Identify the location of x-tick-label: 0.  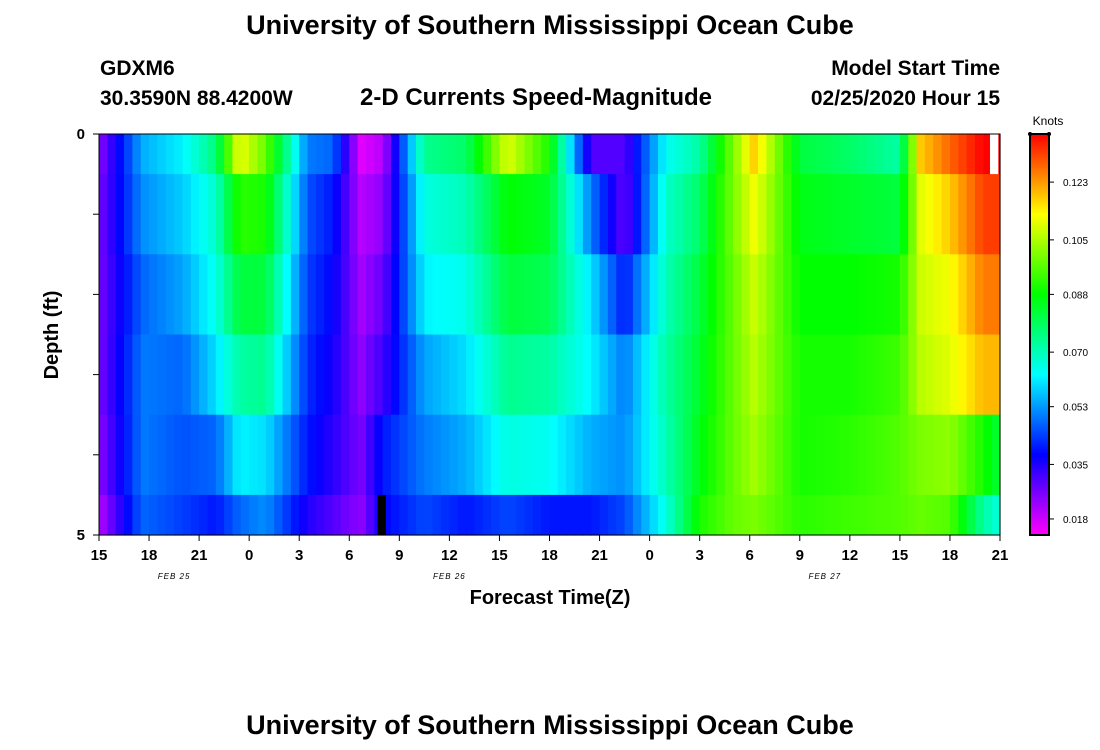
(249, 555).